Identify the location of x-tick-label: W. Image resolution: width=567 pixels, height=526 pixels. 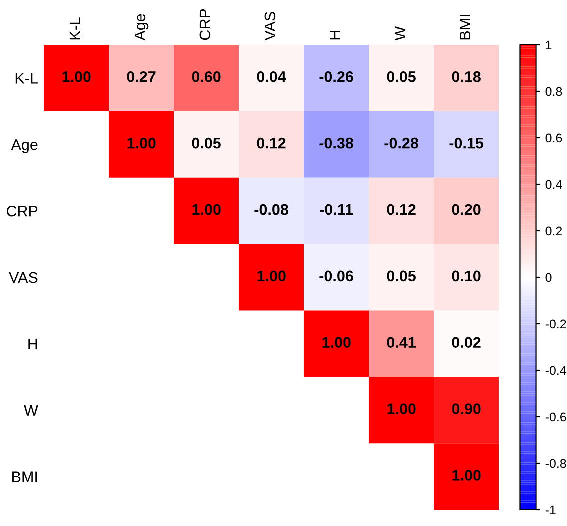
(400, 33).